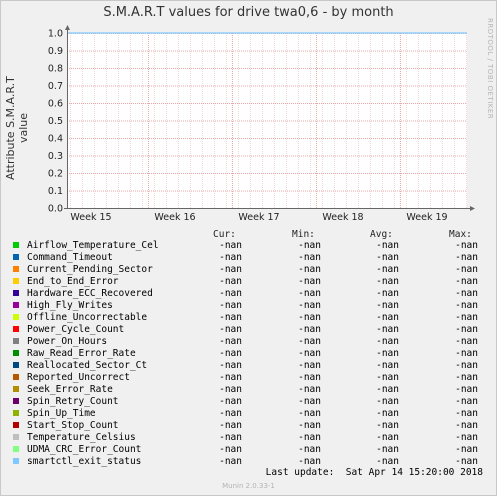 This screenshot has height=496, width=497. Describe the element at coordinates (61, 413) in the screenshot. I see `legend-series-name: Spin_Up_Time` at that location.